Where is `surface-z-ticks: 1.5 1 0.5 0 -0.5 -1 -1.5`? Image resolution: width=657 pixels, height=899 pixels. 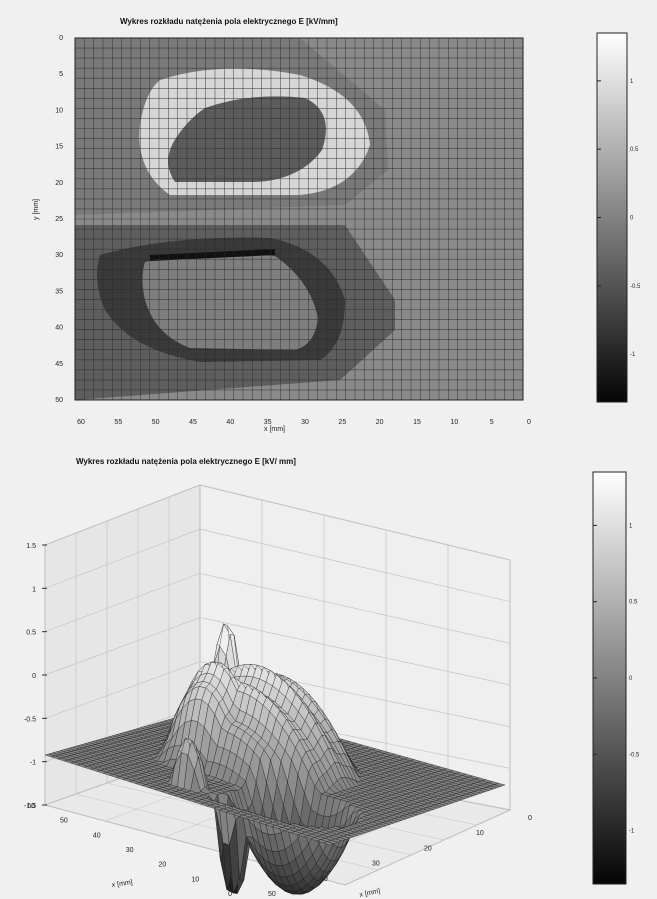 surface-z-ticks: 1.5 1 0.5 0 -0.5 -1 -1.5 is located at coordinates (35, 676).